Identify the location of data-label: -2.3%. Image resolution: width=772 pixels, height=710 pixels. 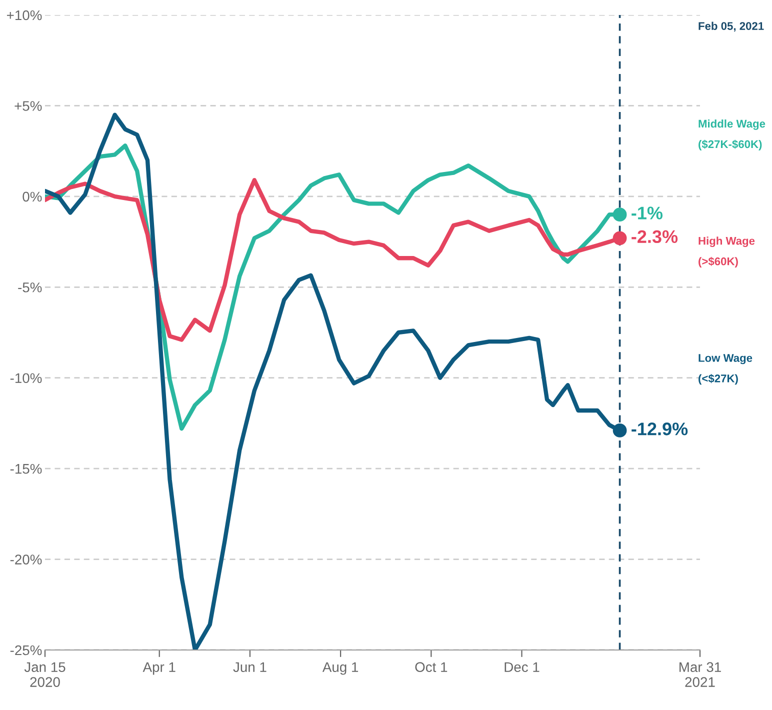
(655, 237).